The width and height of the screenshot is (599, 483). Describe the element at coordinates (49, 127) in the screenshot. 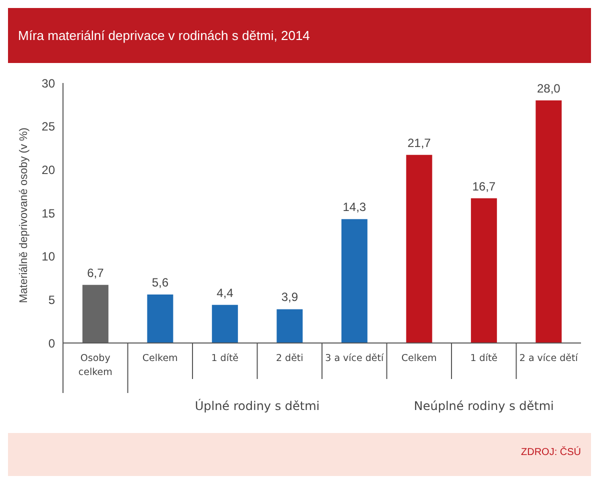

I see `y-tick-label: 25` at that location.